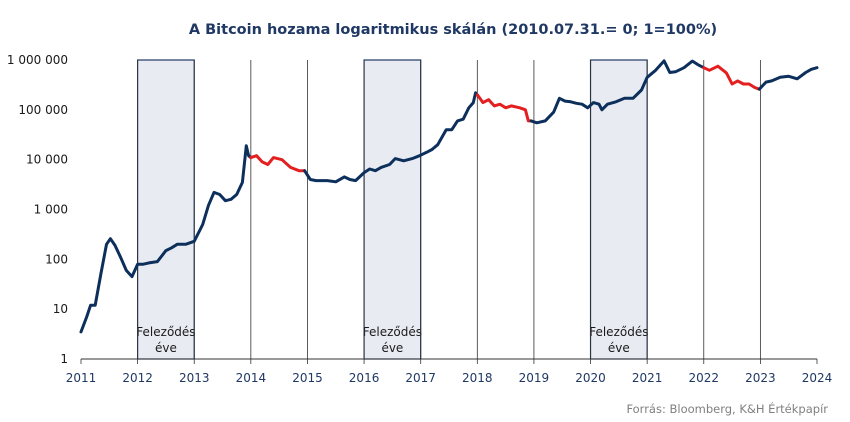  What do you see at coordinates (760, 378) in the screenshot?
I see `x-tick-label: 2023` at bounding box center [760, 378].